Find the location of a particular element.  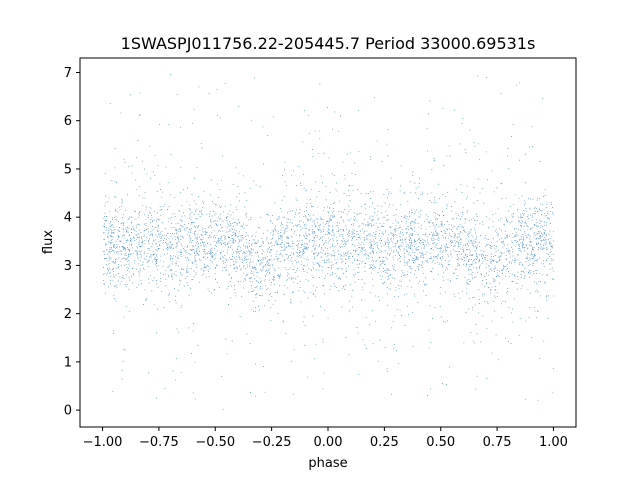

y-tick-label: 0 is located at coordinates (68, 411).